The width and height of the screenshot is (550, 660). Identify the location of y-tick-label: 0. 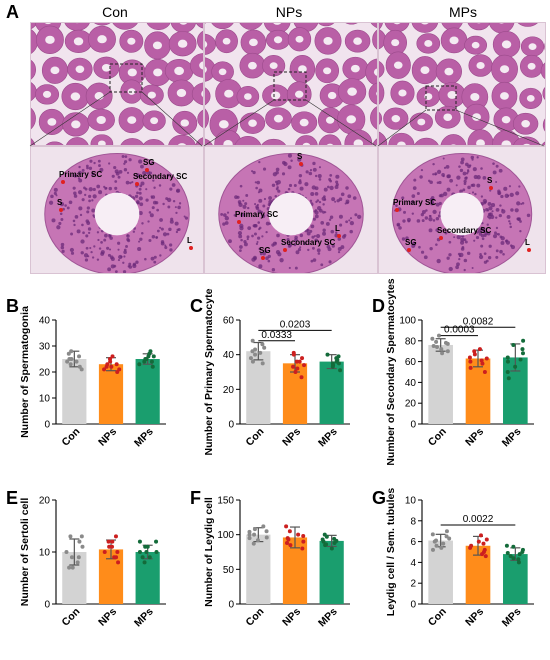
(47, 605).